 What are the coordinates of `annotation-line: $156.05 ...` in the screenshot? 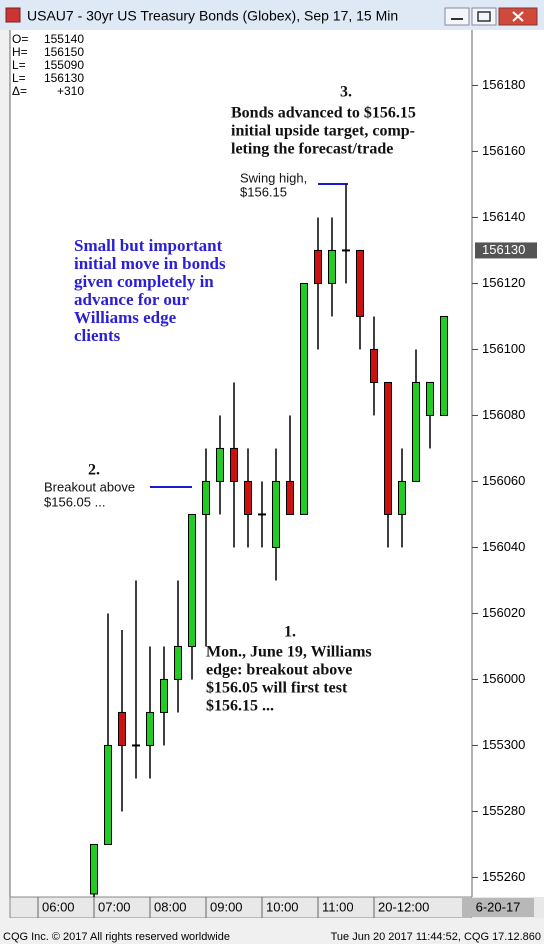 It's located at (74, 501).